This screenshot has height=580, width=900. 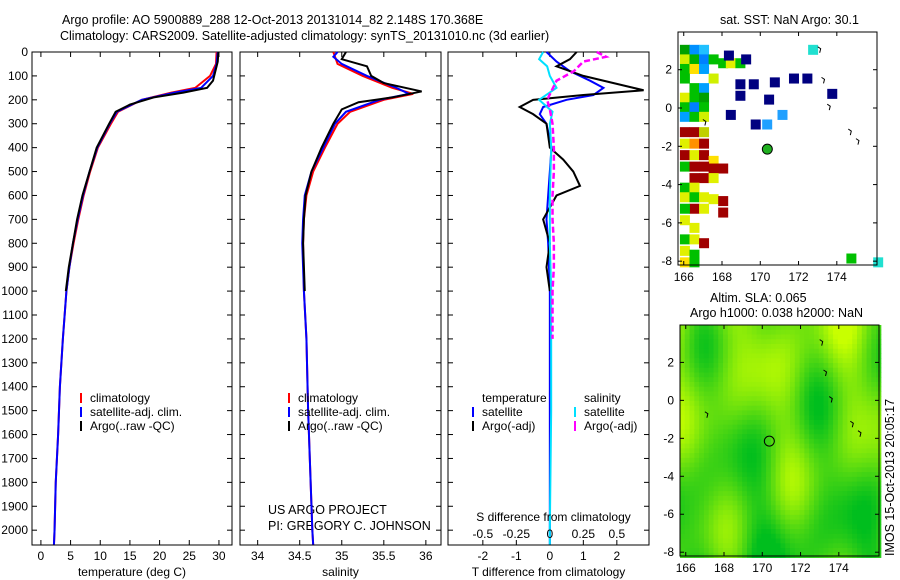 I want to click on x-tick-label: 0, so click(x=41, y=556).